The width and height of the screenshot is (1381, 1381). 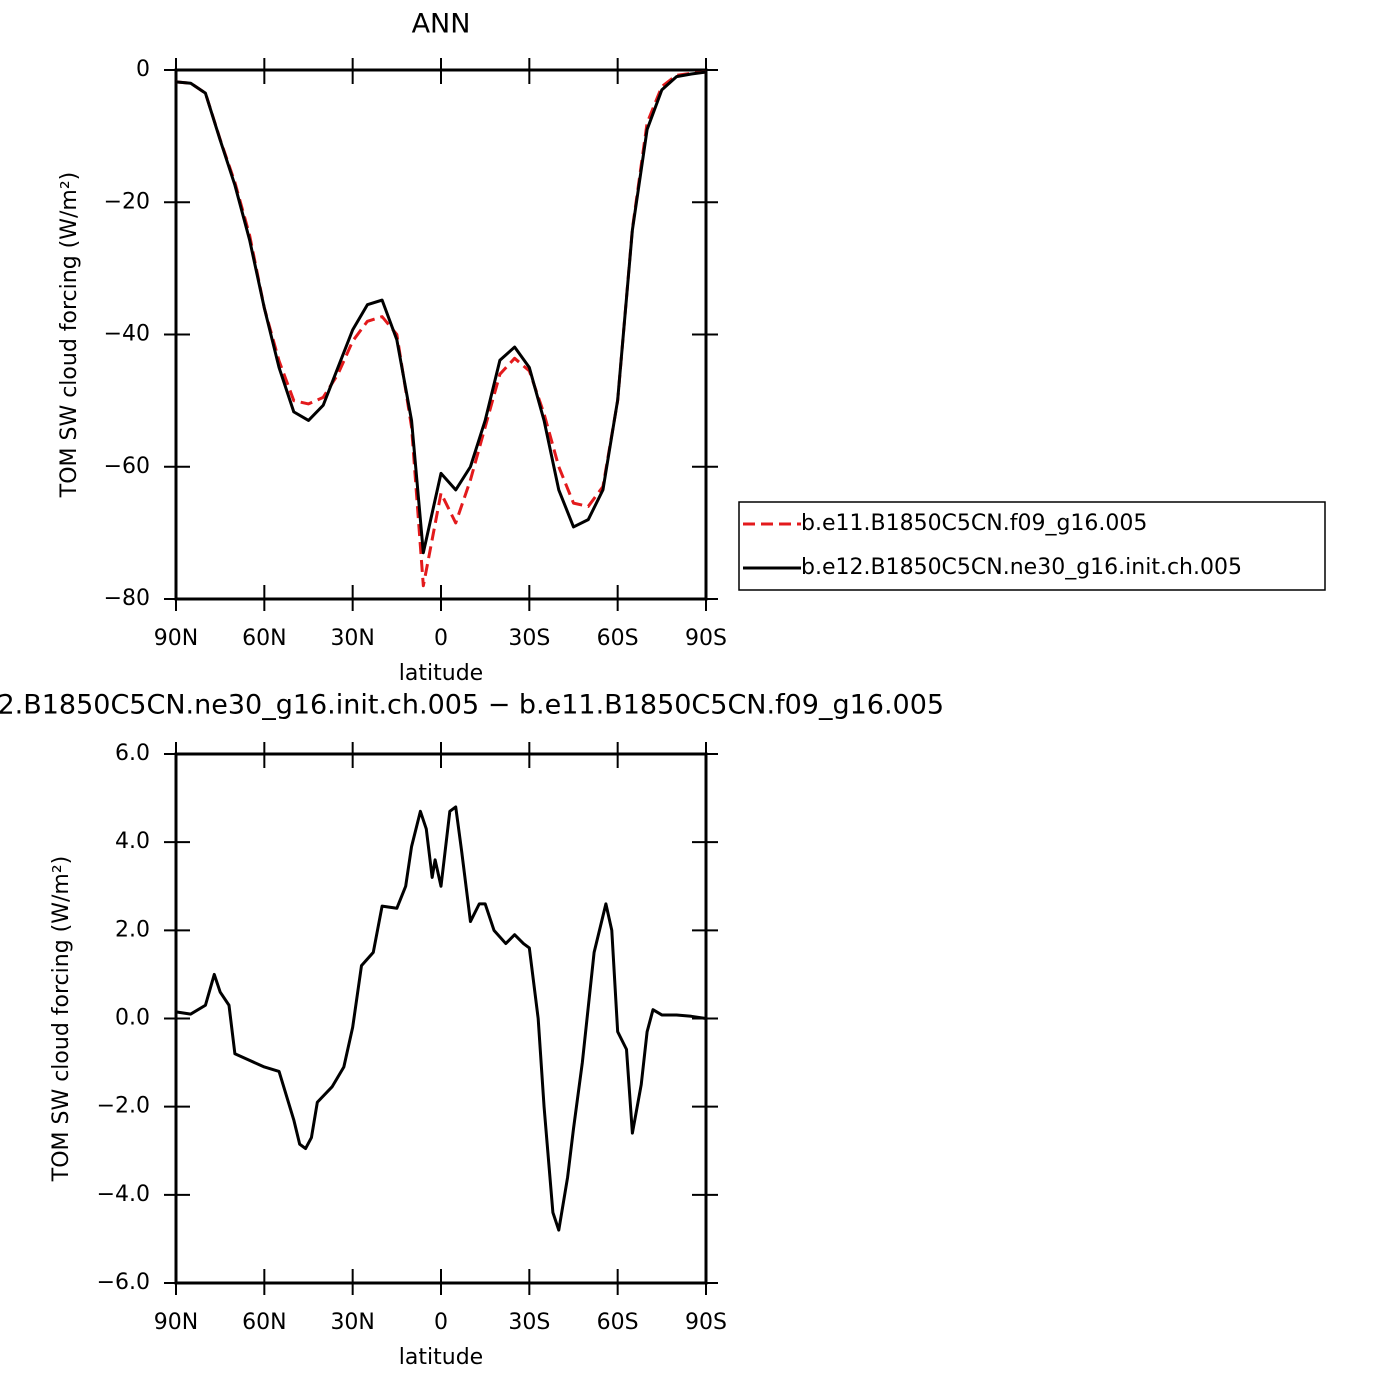 What do you see at coordinates (127, 334) in the screenshot?
I see `y-tick-label: −40` at bounding box center [127, 334].